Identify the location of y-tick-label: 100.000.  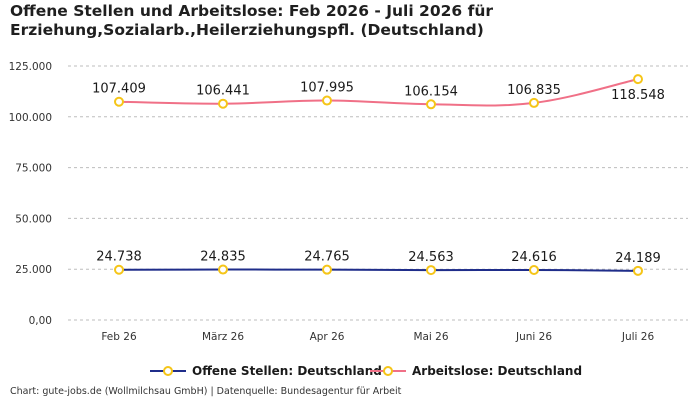
(30, 118).